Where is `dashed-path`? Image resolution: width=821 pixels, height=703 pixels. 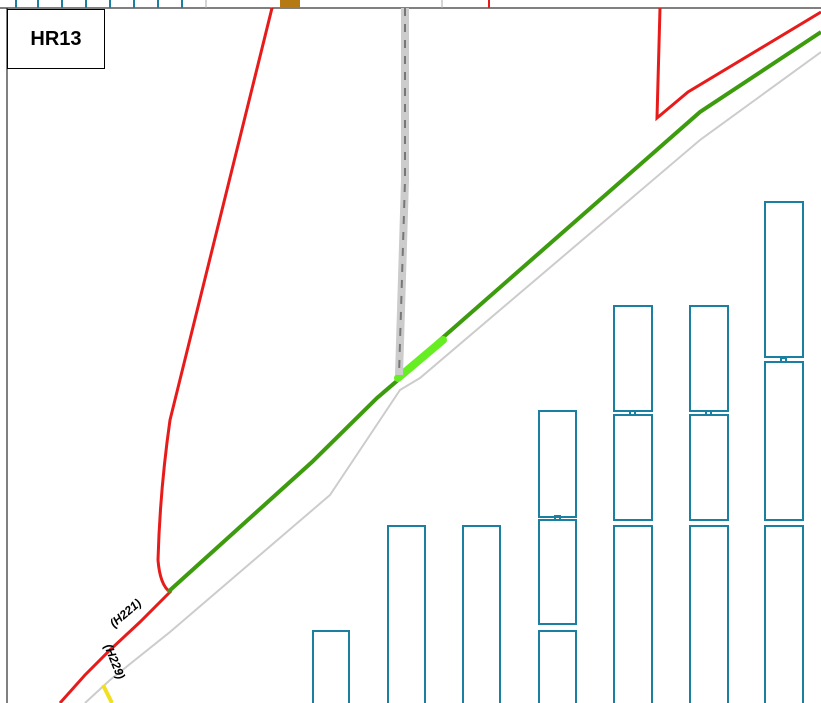 dashed-path is located at coordinates (402, 192).